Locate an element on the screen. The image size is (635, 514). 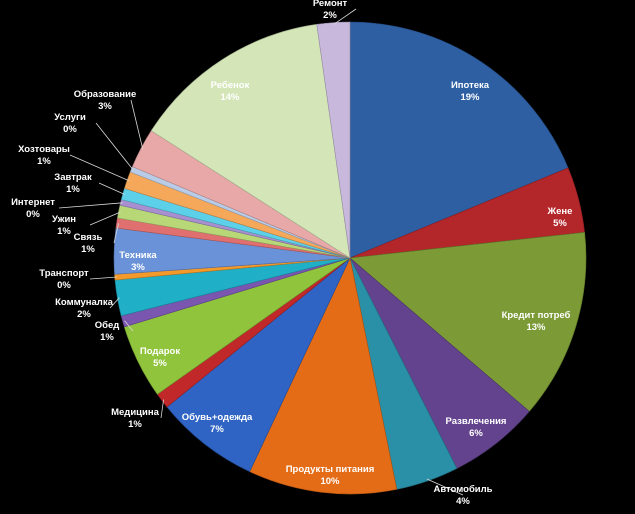
slice-percent-развлечения: 6% is located at coordinates (476, 433).